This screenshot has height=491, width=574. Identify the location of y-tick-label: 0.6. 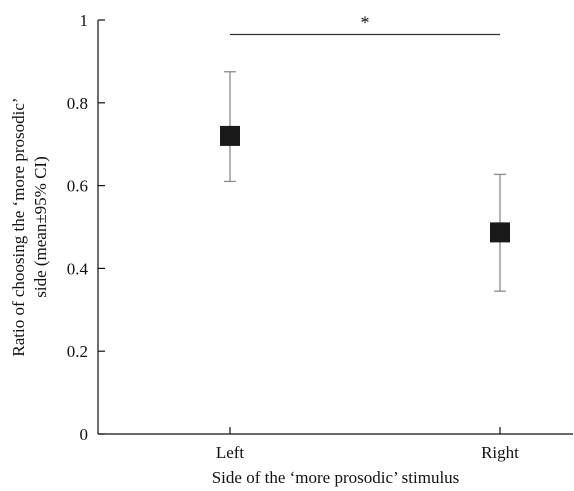
(77, 186).